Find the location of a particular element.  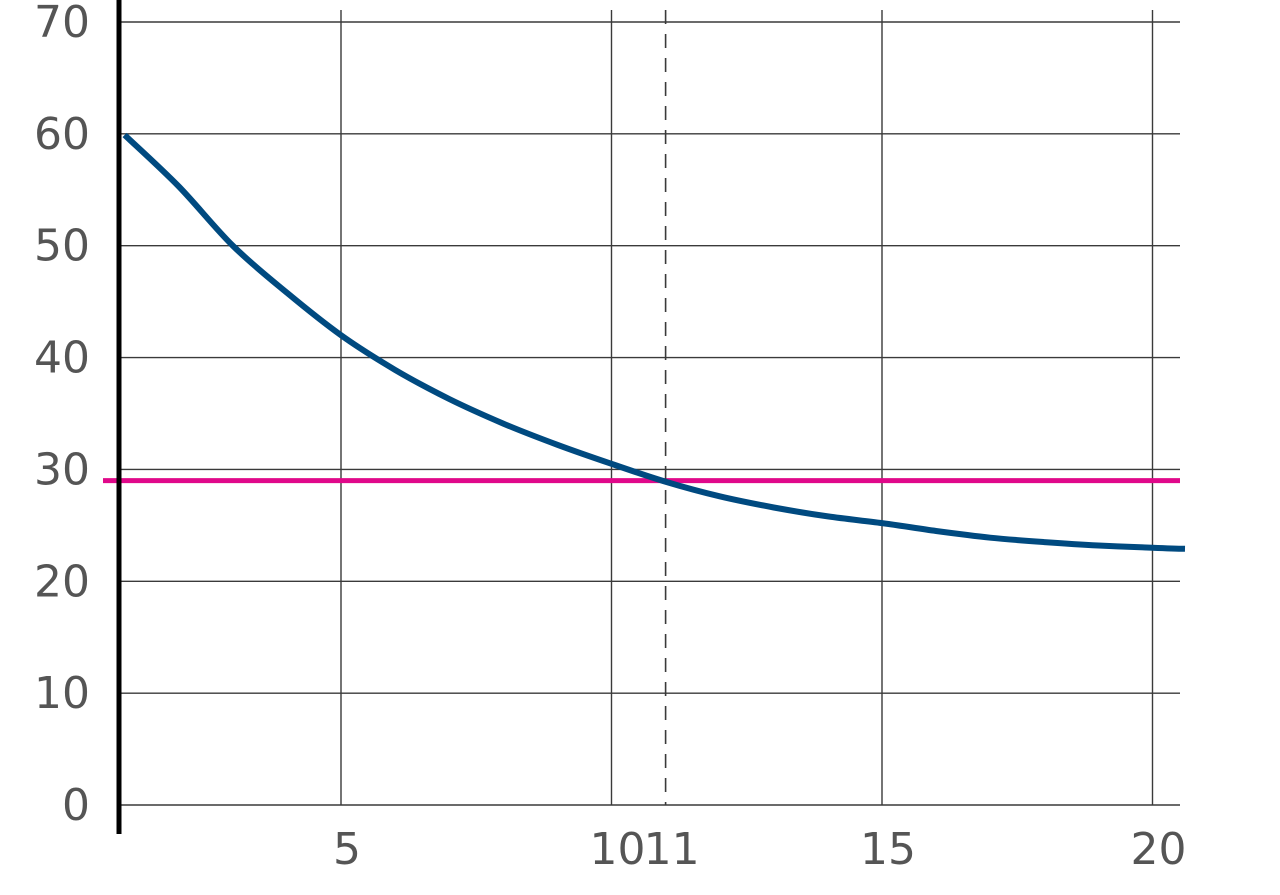

y-tick-label-10: 10 is located at coordinates (62, 693).